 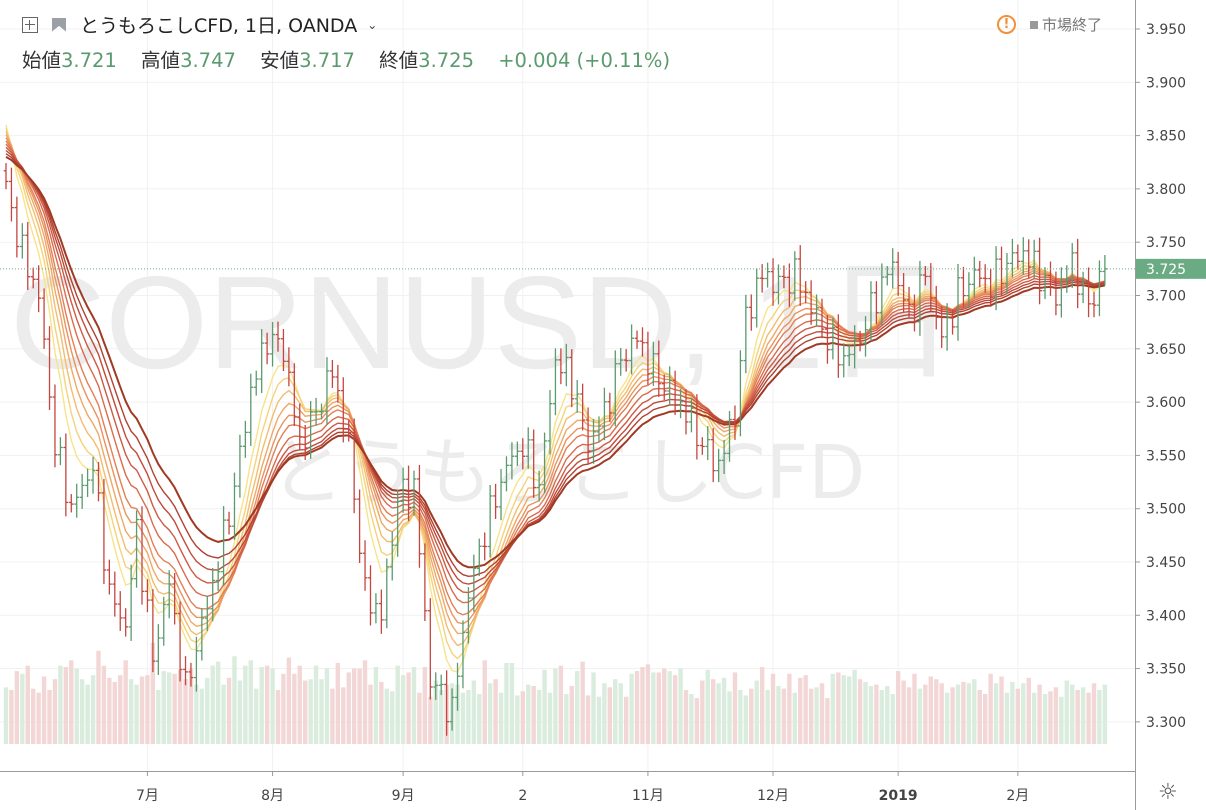 What do you see at coordinates (89, 60) in the screenshot?
I see `open-value: 3.721` at bounding box center [89, 60].